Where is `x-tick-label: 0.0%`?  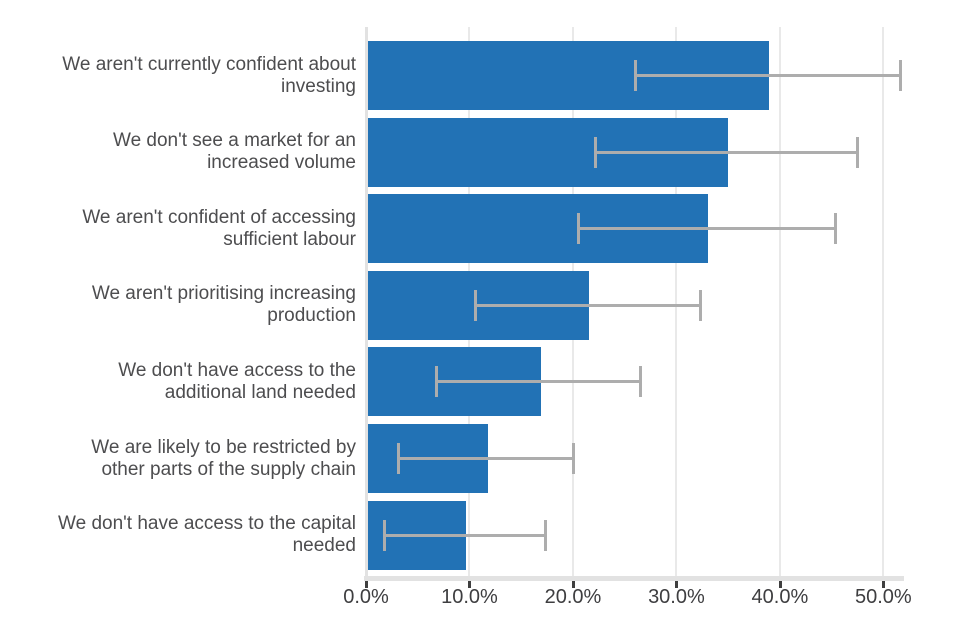
x-tick-label: 0.0% is located at coordinates (366, 597).